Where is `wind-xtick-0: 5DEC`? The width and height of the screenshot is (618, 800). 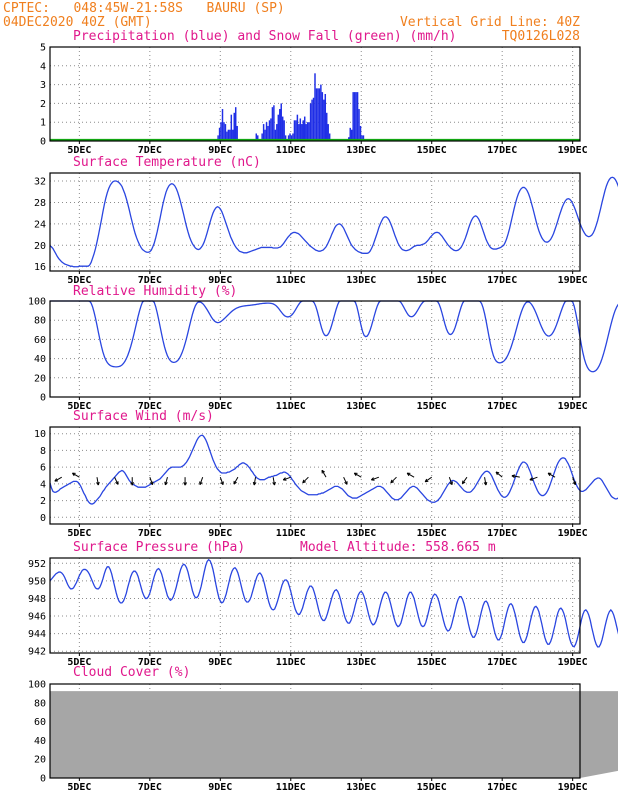
wind-xtick-0: 5DEC is located at coordinates (79, 533).